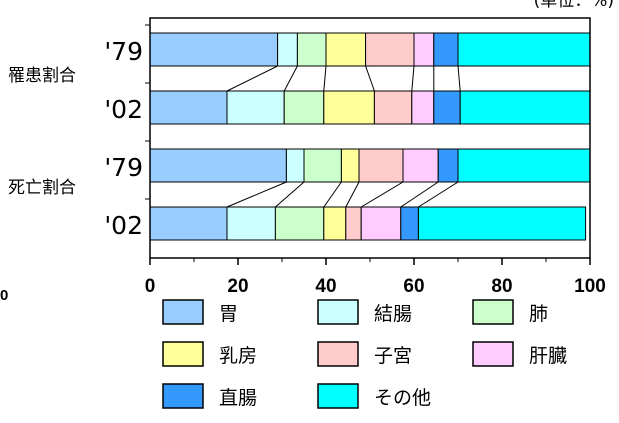 Image resolution: width=619 pixels, height=423 pixels. I want to click on legend-label: 乳房, so click(238, 356).